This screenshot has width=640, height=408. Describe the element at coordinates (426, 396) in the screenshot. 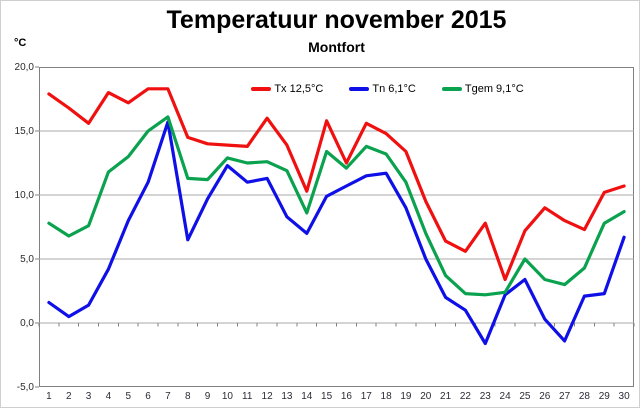

I see `x-tick-label: 20` at that location.